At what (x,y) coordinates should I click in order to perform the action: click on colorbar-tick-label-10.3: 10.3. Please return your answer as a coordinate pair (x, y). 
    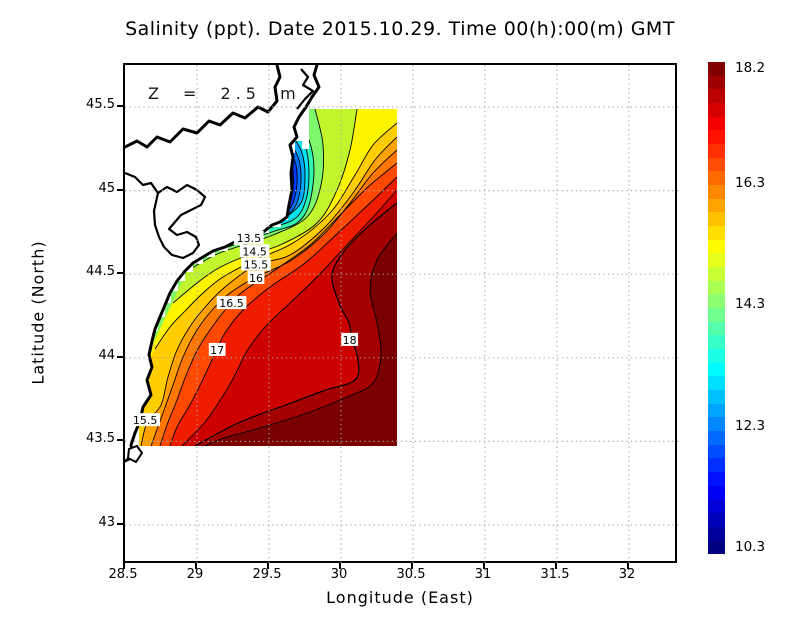
    Looking at the image, I should click on (750, 546).